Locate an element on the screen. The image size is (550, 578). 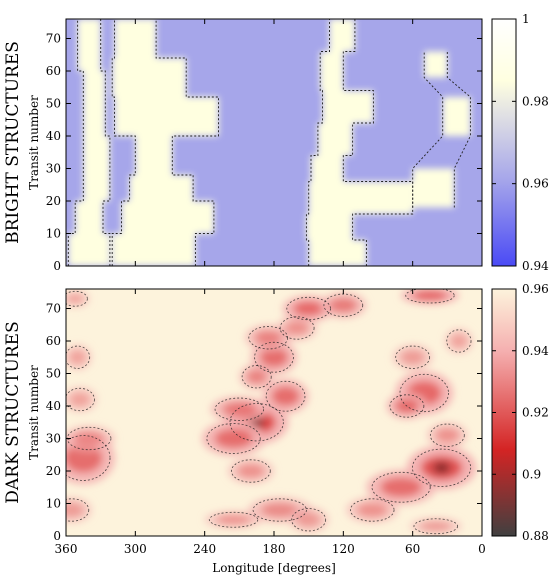
dark-colorbar: 0.88 0.9 0.92 0.94 0.96 is located at coordinates (520, 412).